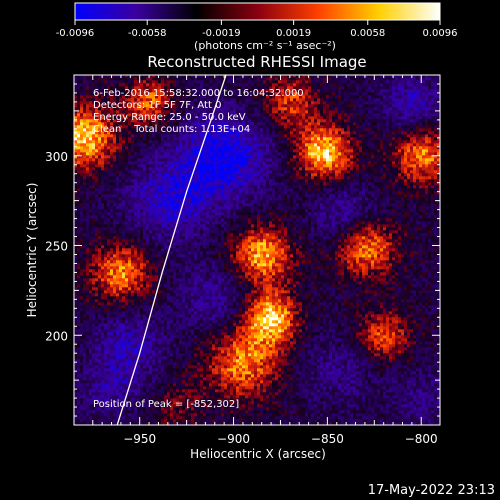  Describe the element at coordinates (257, 29) in the screenshot. I see `colorbar-ticks: -0.0096 -0.0058 -0.0019 0.0019 0.0058 0.0096` at that location.